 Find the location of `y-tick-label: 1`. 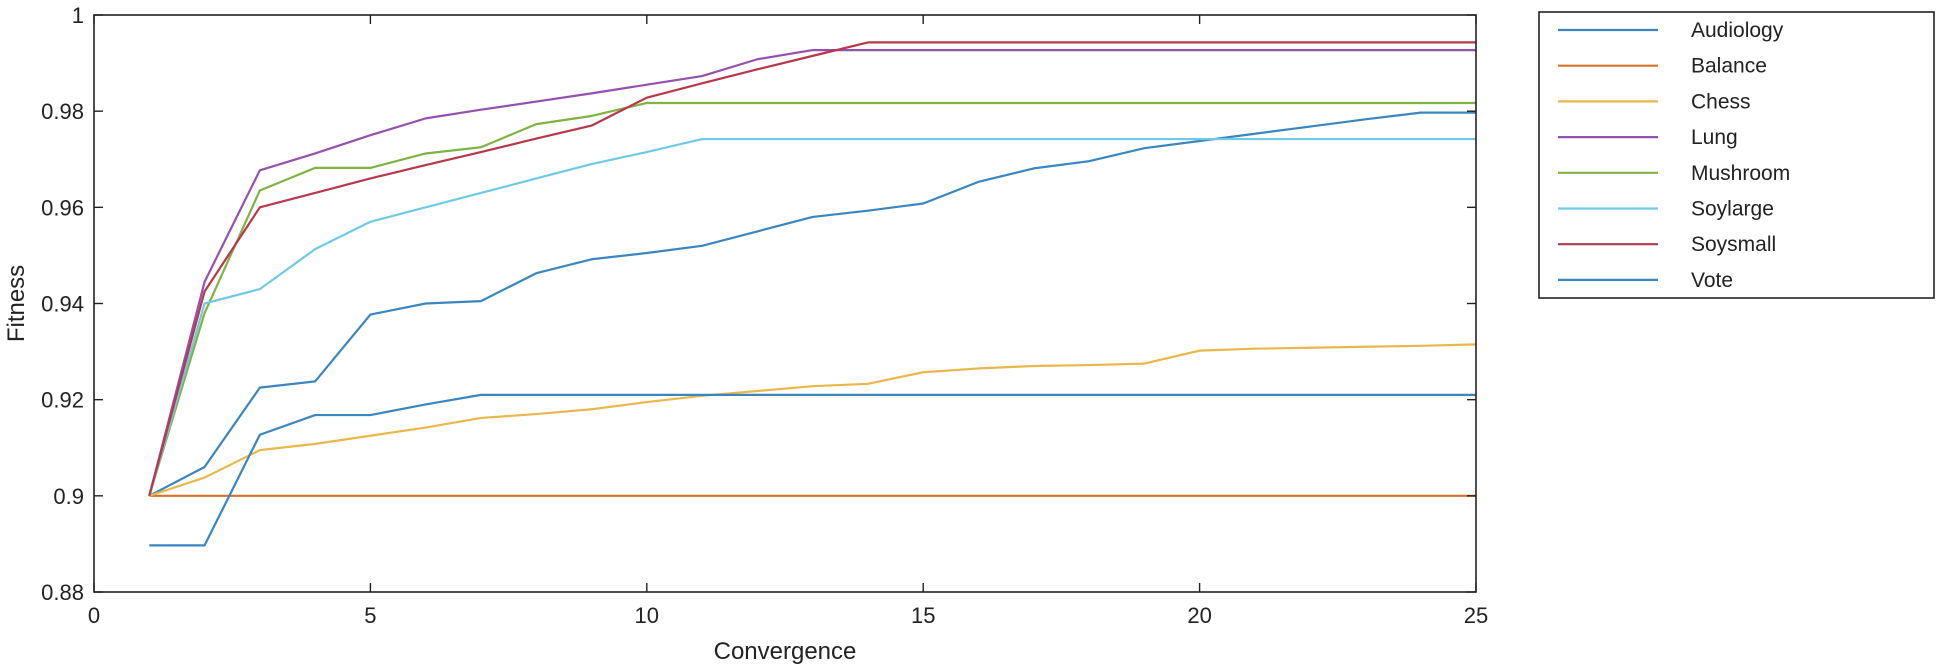

y-tick-label: 1 is located at coordinates (78, 15).